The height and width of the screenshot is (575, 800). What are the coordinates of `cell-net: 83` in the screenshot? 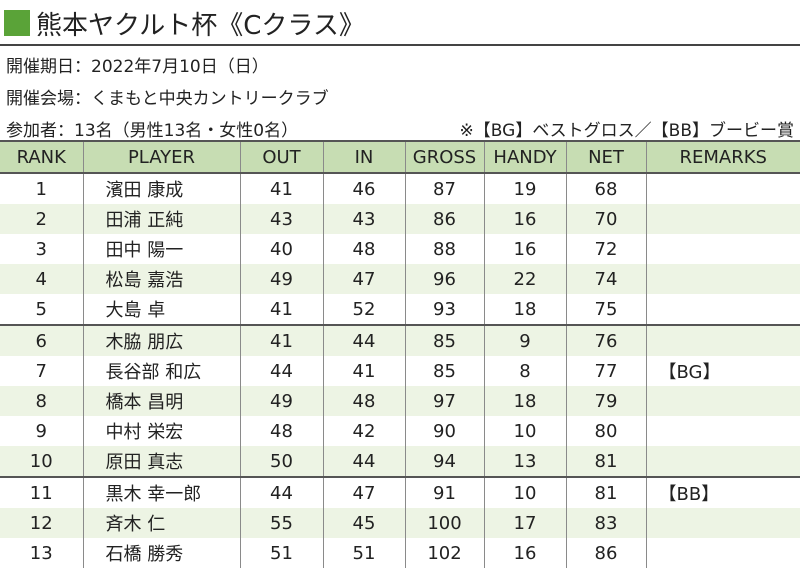 It's located at (605, 523).